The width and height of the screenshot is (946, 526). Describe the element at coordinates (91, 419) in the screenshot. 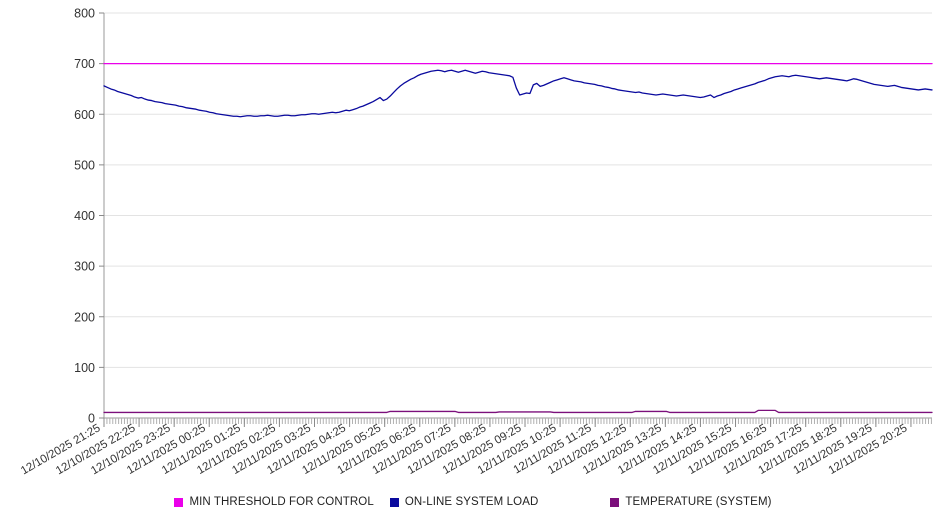

I see `y-tick-label: 0` at that location.